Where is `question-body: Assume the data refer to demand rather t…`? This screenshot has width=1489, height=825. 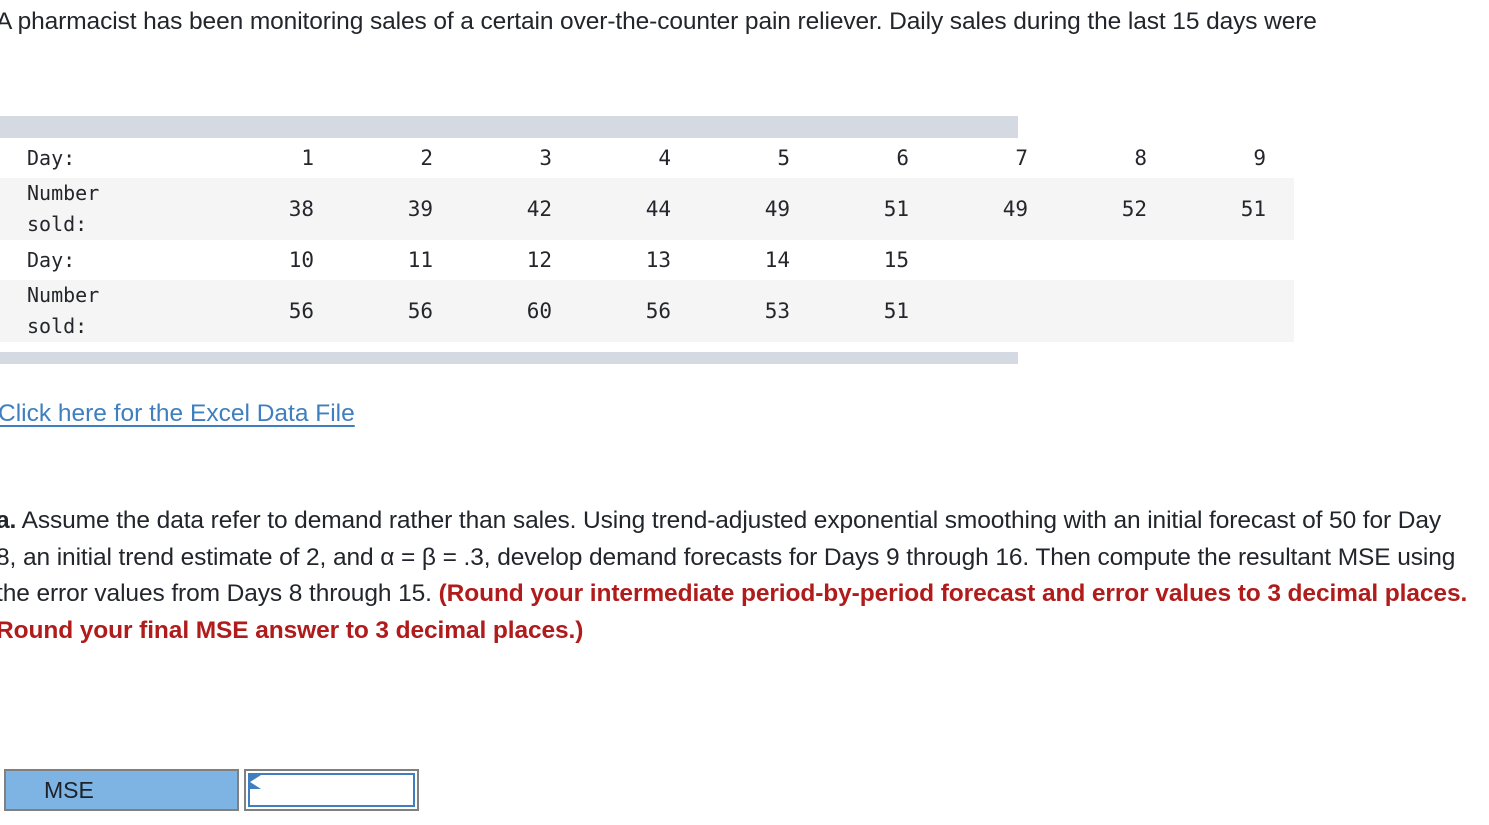
question-body: Assume the data refer to demand rather t… is located at coordinates (728, 557).